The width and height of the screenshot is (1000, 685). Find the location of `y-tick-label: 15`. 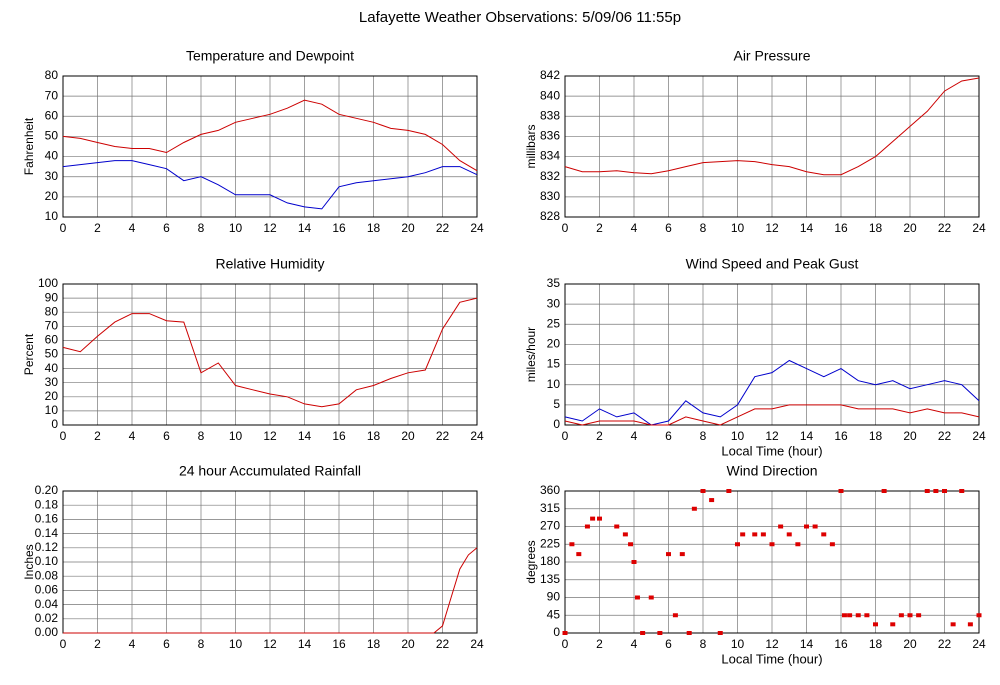

y-tick-label: 15 is located at coordinates (554, 364).